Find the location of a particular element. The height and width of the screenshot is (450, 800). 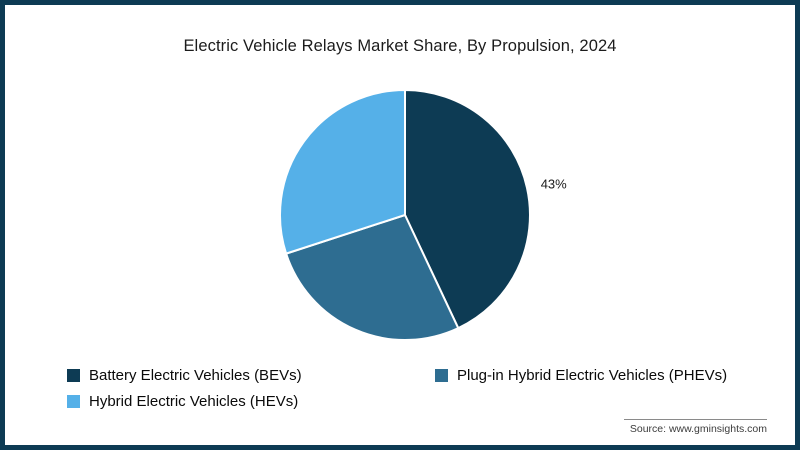

legend-item-hevs: Hybrid Electric Vehicles (HEVs) is located at coordinates (251, 401).